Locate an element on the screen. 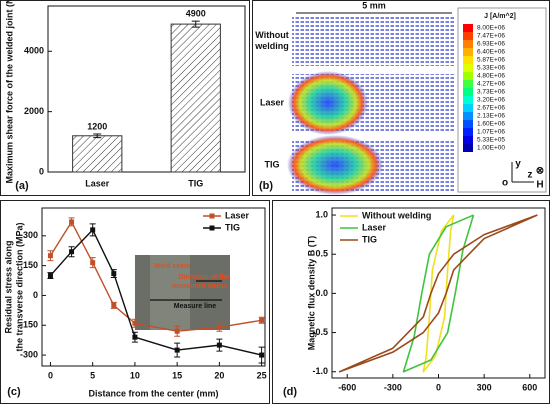 This screenshot has width=550, height=404. y-tick-label: 300 is located at coordinates (30, 235).